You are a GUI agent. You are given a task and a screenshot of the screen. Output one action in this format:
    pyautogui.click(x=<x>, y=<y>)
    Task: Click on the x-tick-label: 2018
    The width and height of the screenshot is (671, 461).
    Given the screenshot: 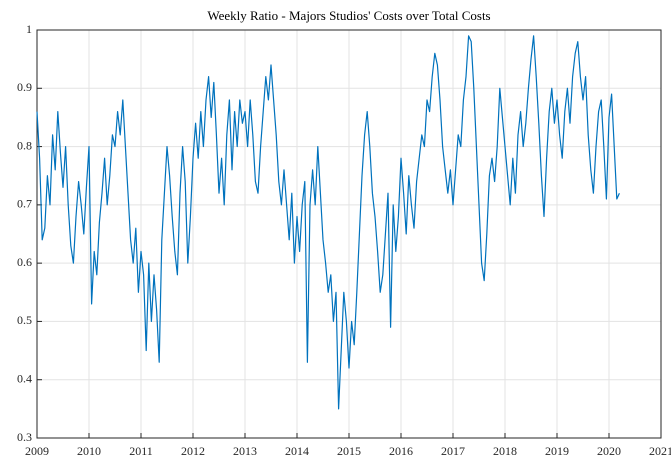 What is the action you would take?
    pyautogui.click(x=505, y=451)
    